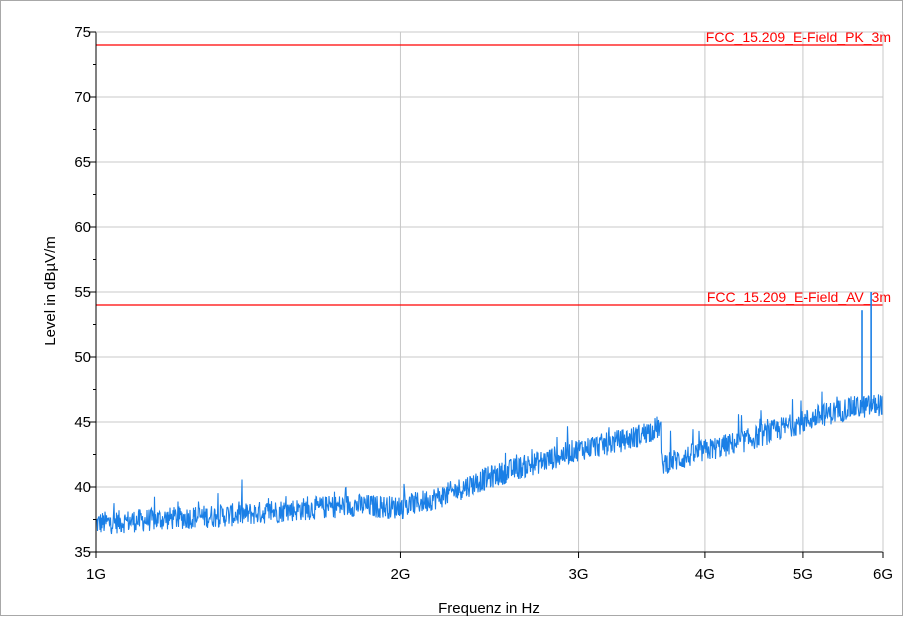 Image resolution: width=903 pixels, height=617 pixels. I want to click on y-axis-label: Level in dBµV/m, so click(50, 291).